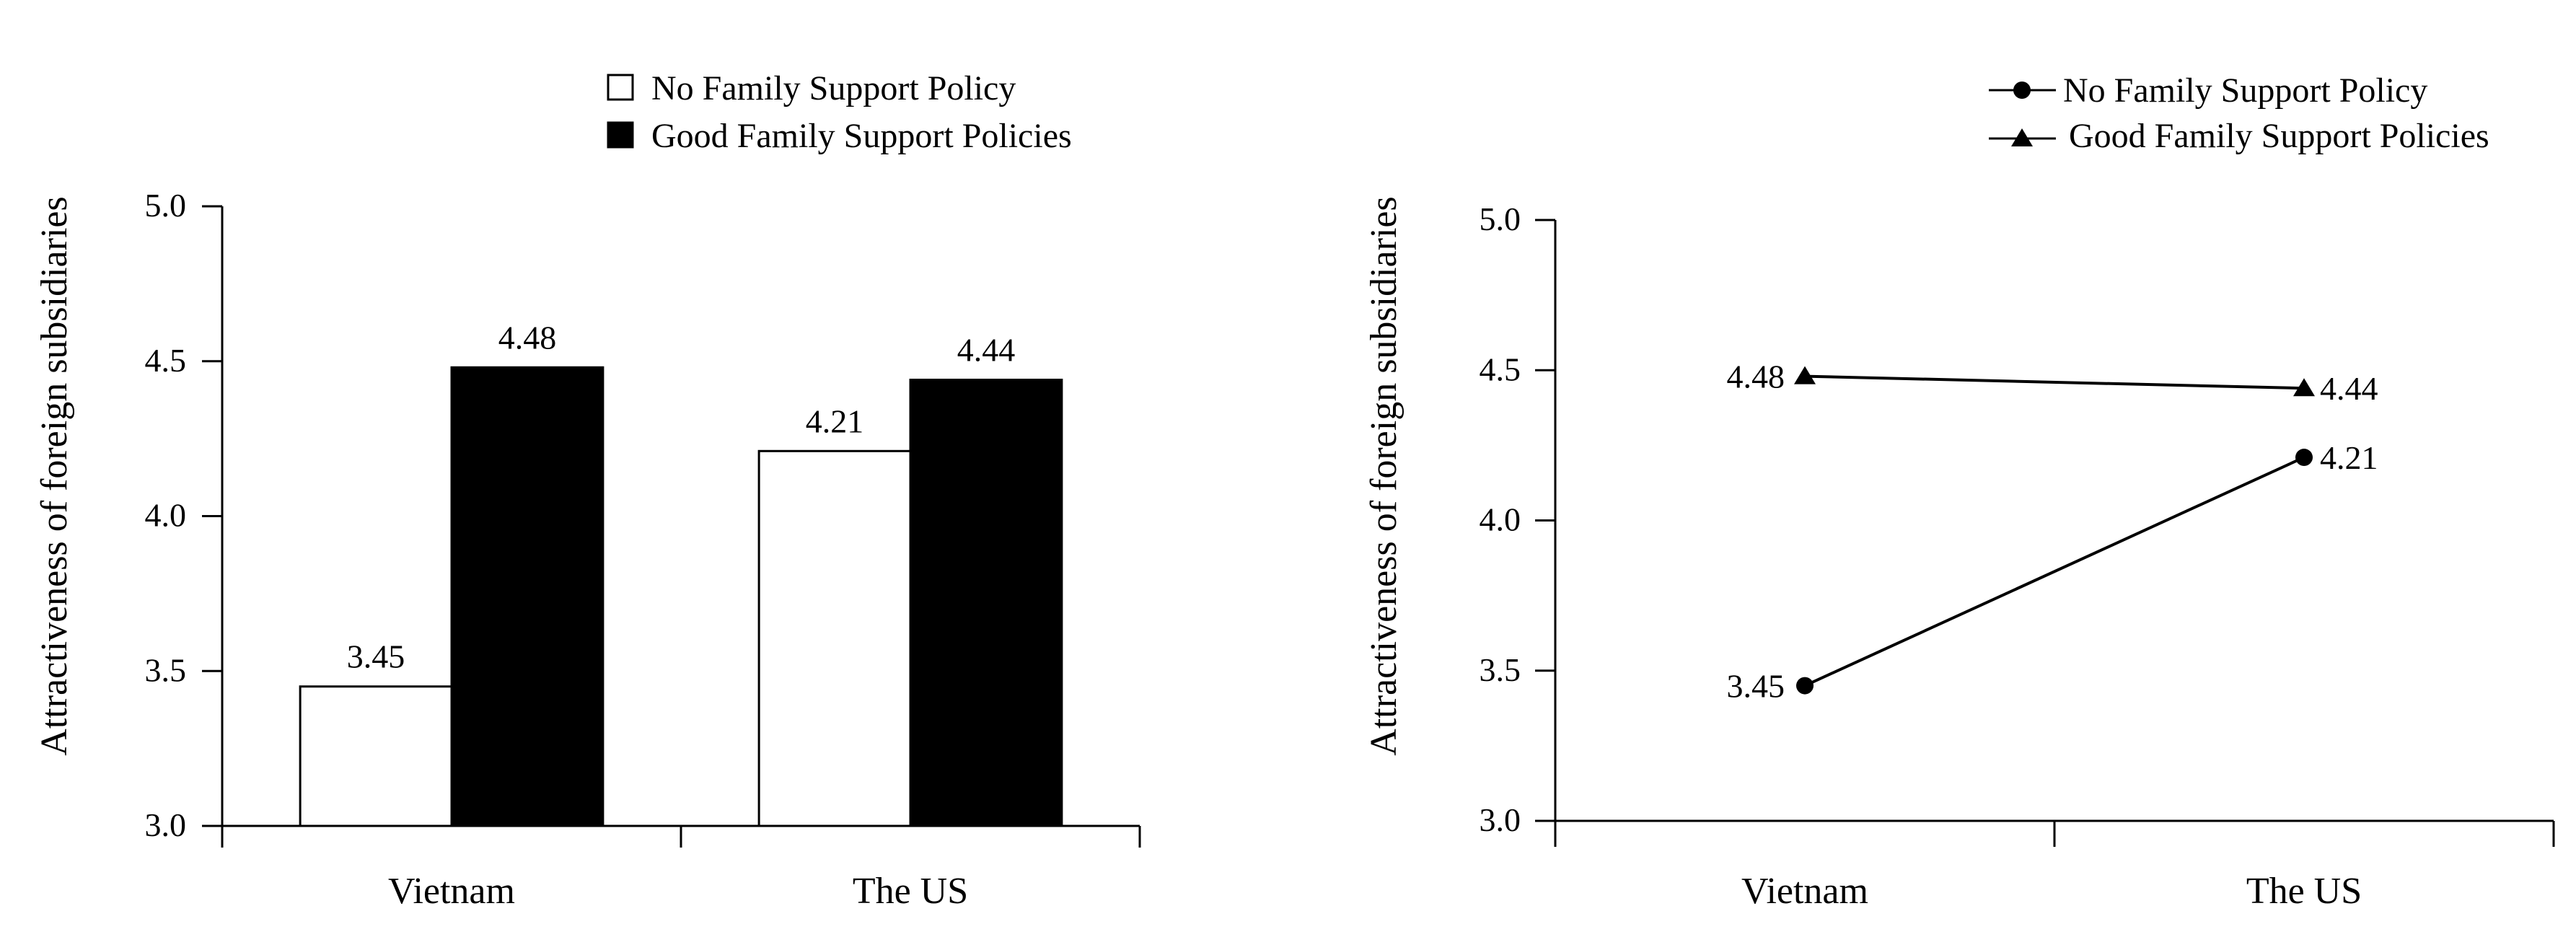 The height and width of the screenshot is (937, 2576). What do you see at coordinates (1500, 519) in the screenshot?
I see `line-y-tick-label: 4.0` at bounding box center [1500, 519].